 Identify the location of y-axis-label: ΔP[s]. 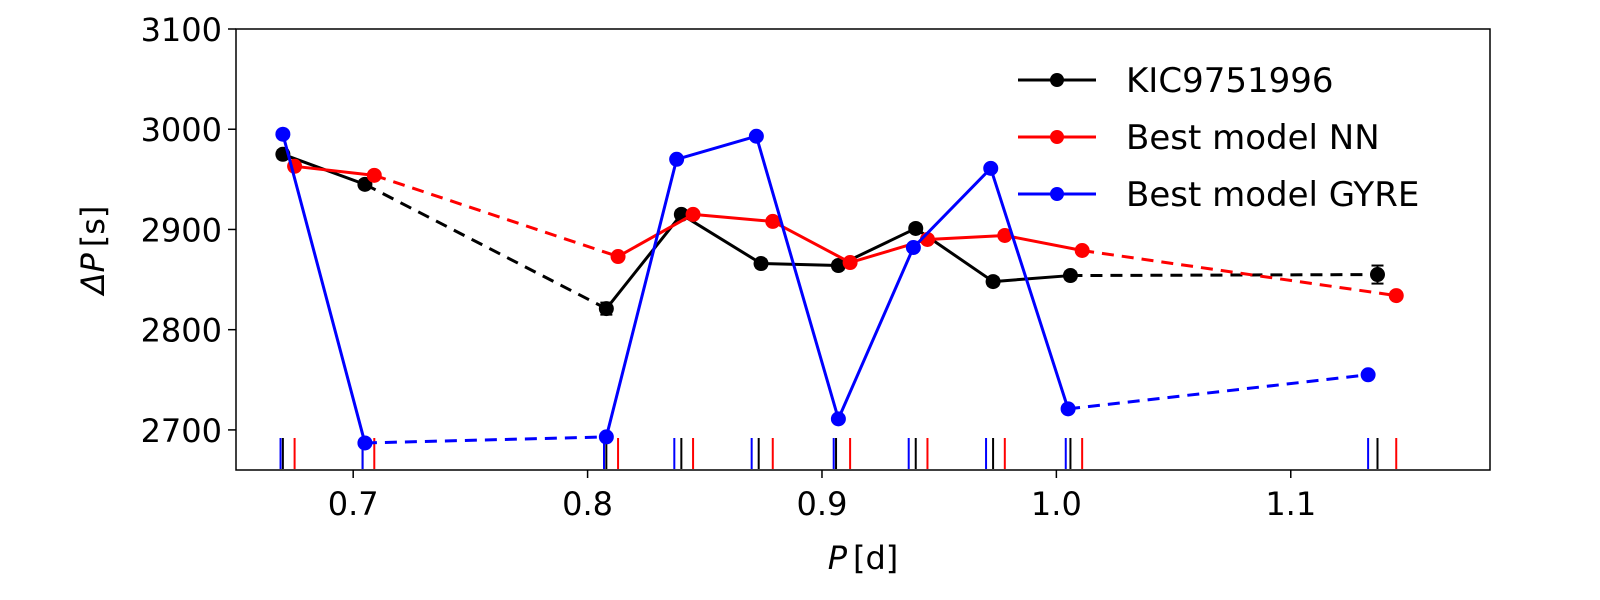
(93, 252).